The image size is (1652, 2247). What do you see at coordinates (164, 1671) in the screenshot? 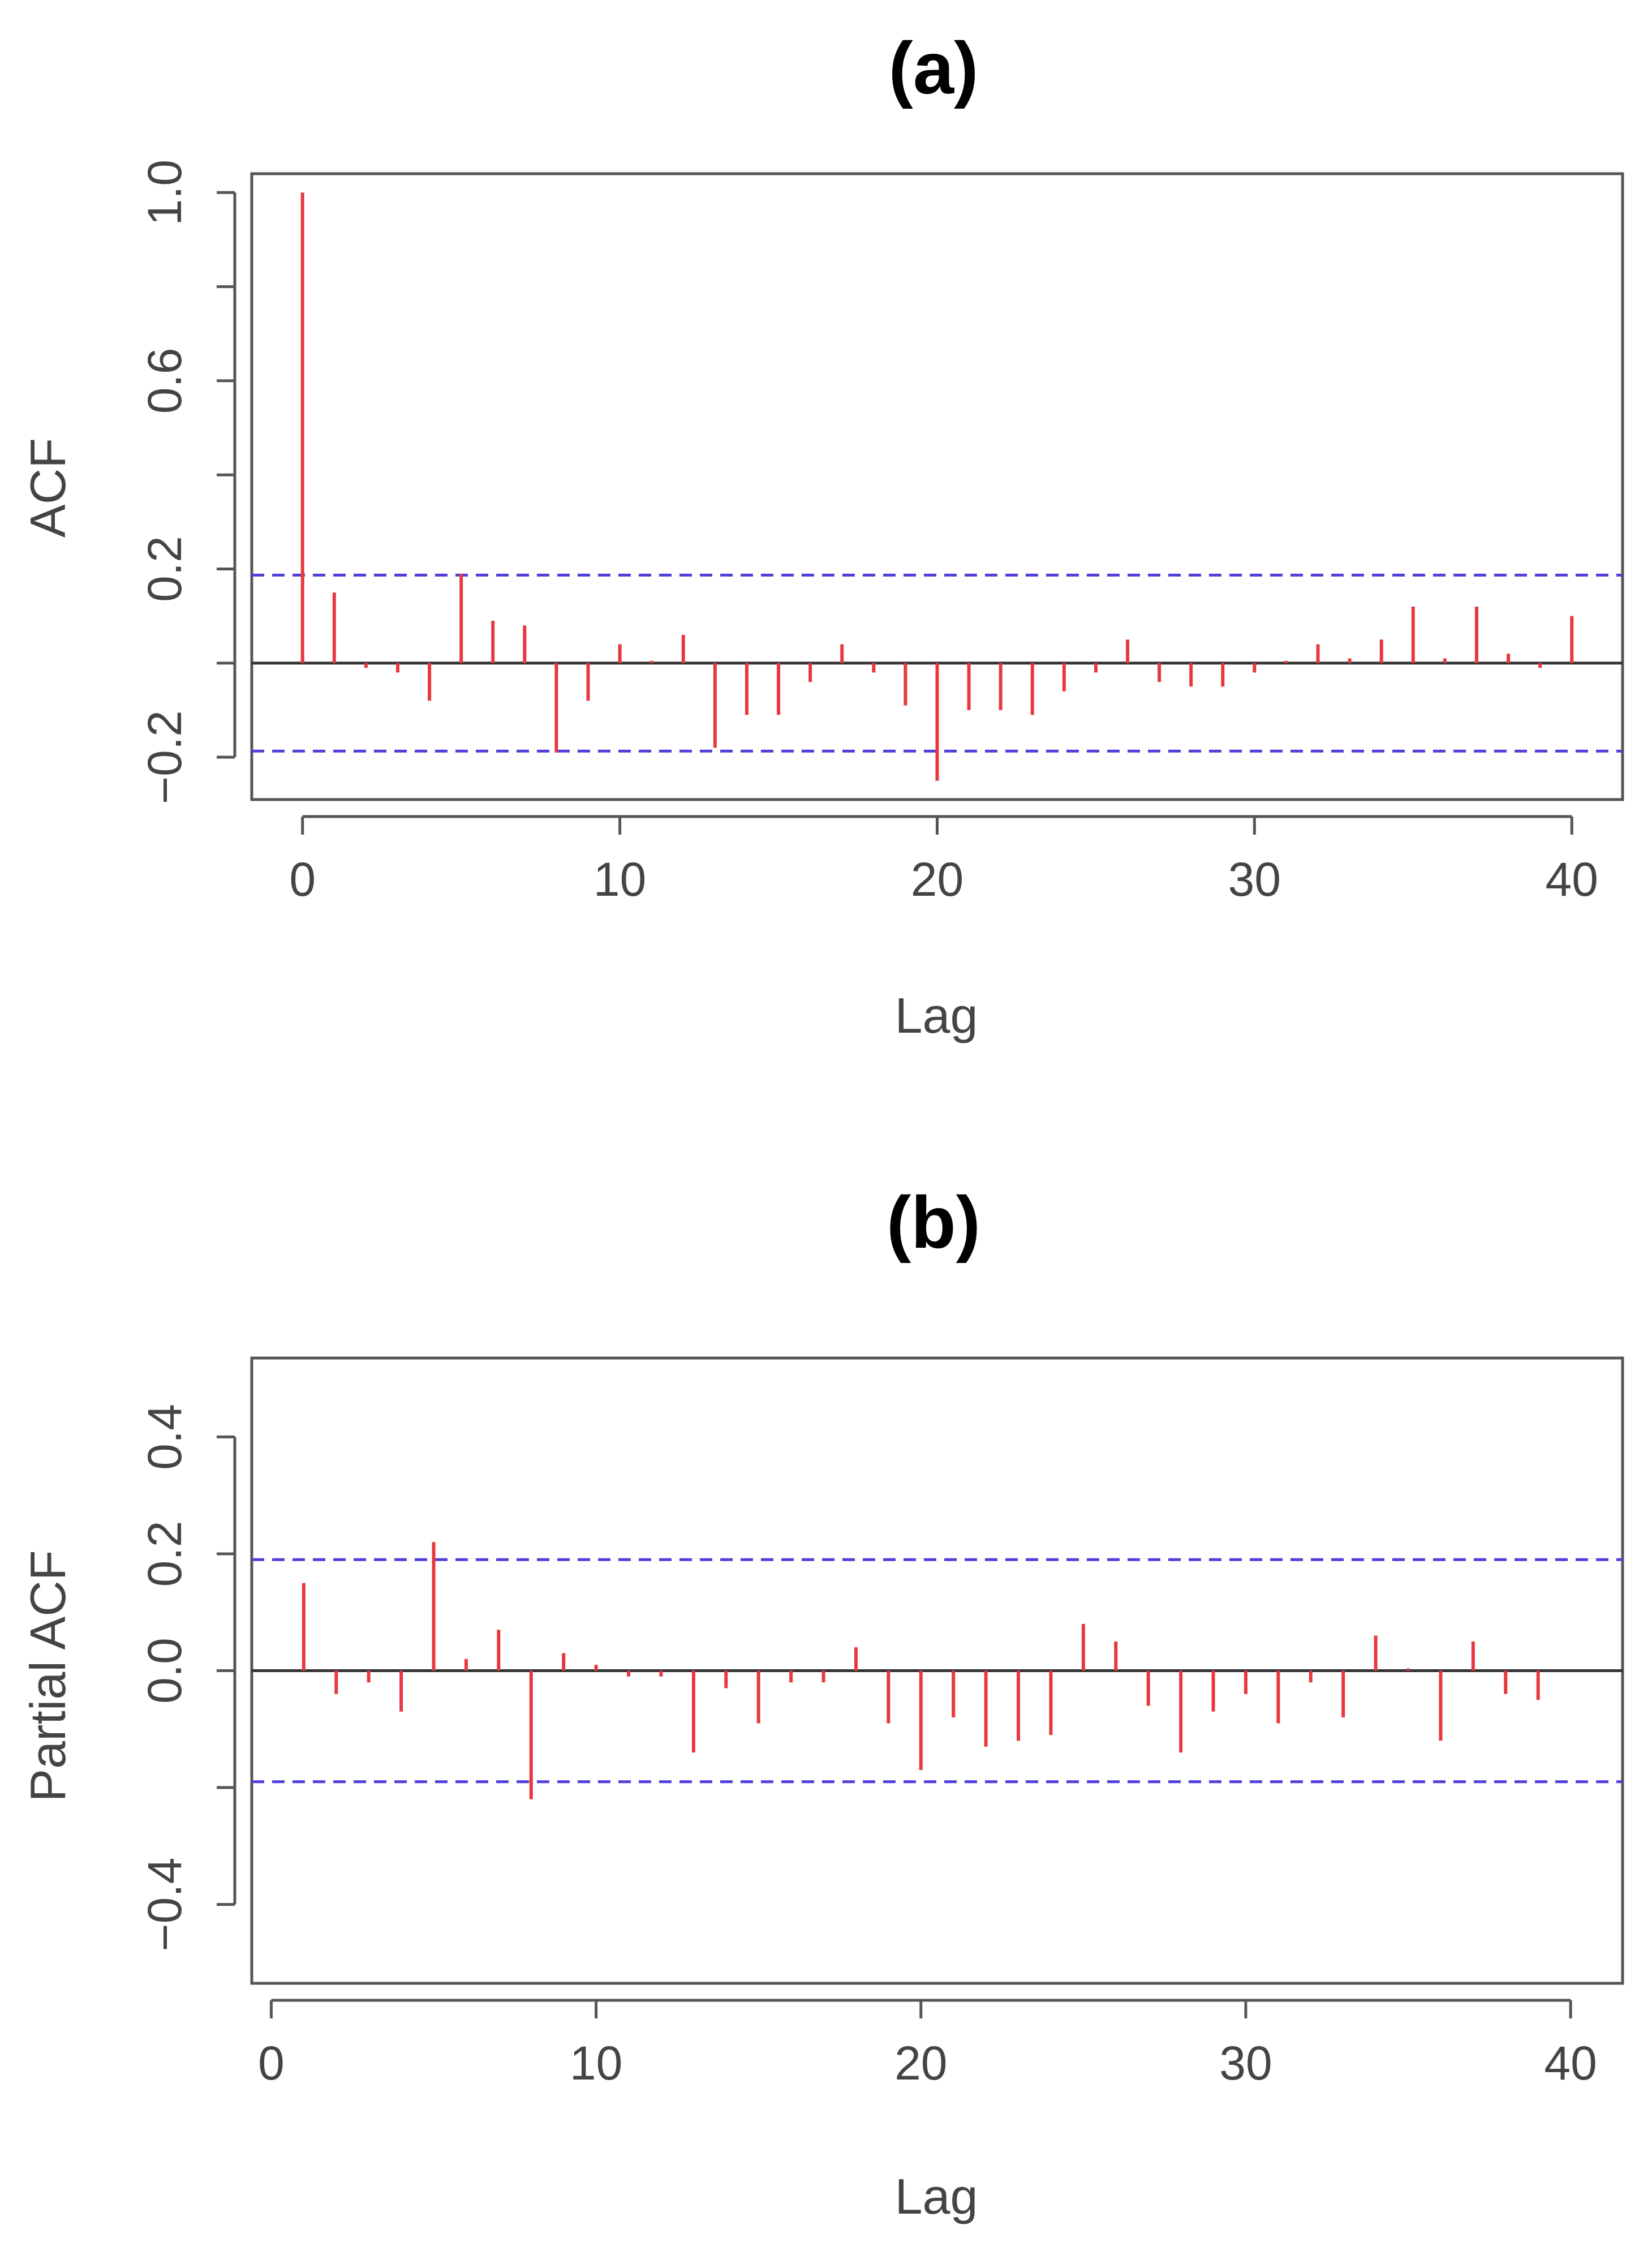
I see `pacf-y-tick-label: 0.0` at bounding box center [164, 1671].